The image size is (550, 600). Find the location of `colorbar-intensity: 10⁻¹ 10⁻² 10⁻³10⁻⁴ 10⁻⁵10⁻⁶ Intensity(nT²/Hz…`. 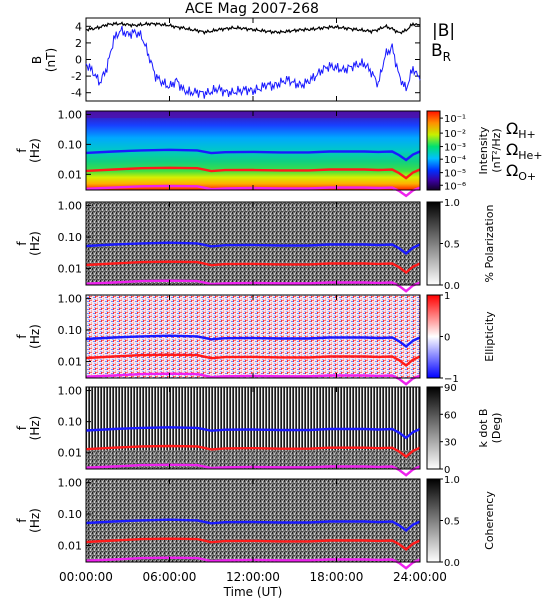

colorbar-intensity: 10⁻¹ 10⁻² 10⁻³10⁻⁴ 10⁻⁵10⁻⁶ Intensity(nT²/Hz… is located at coordinates (464, 151).